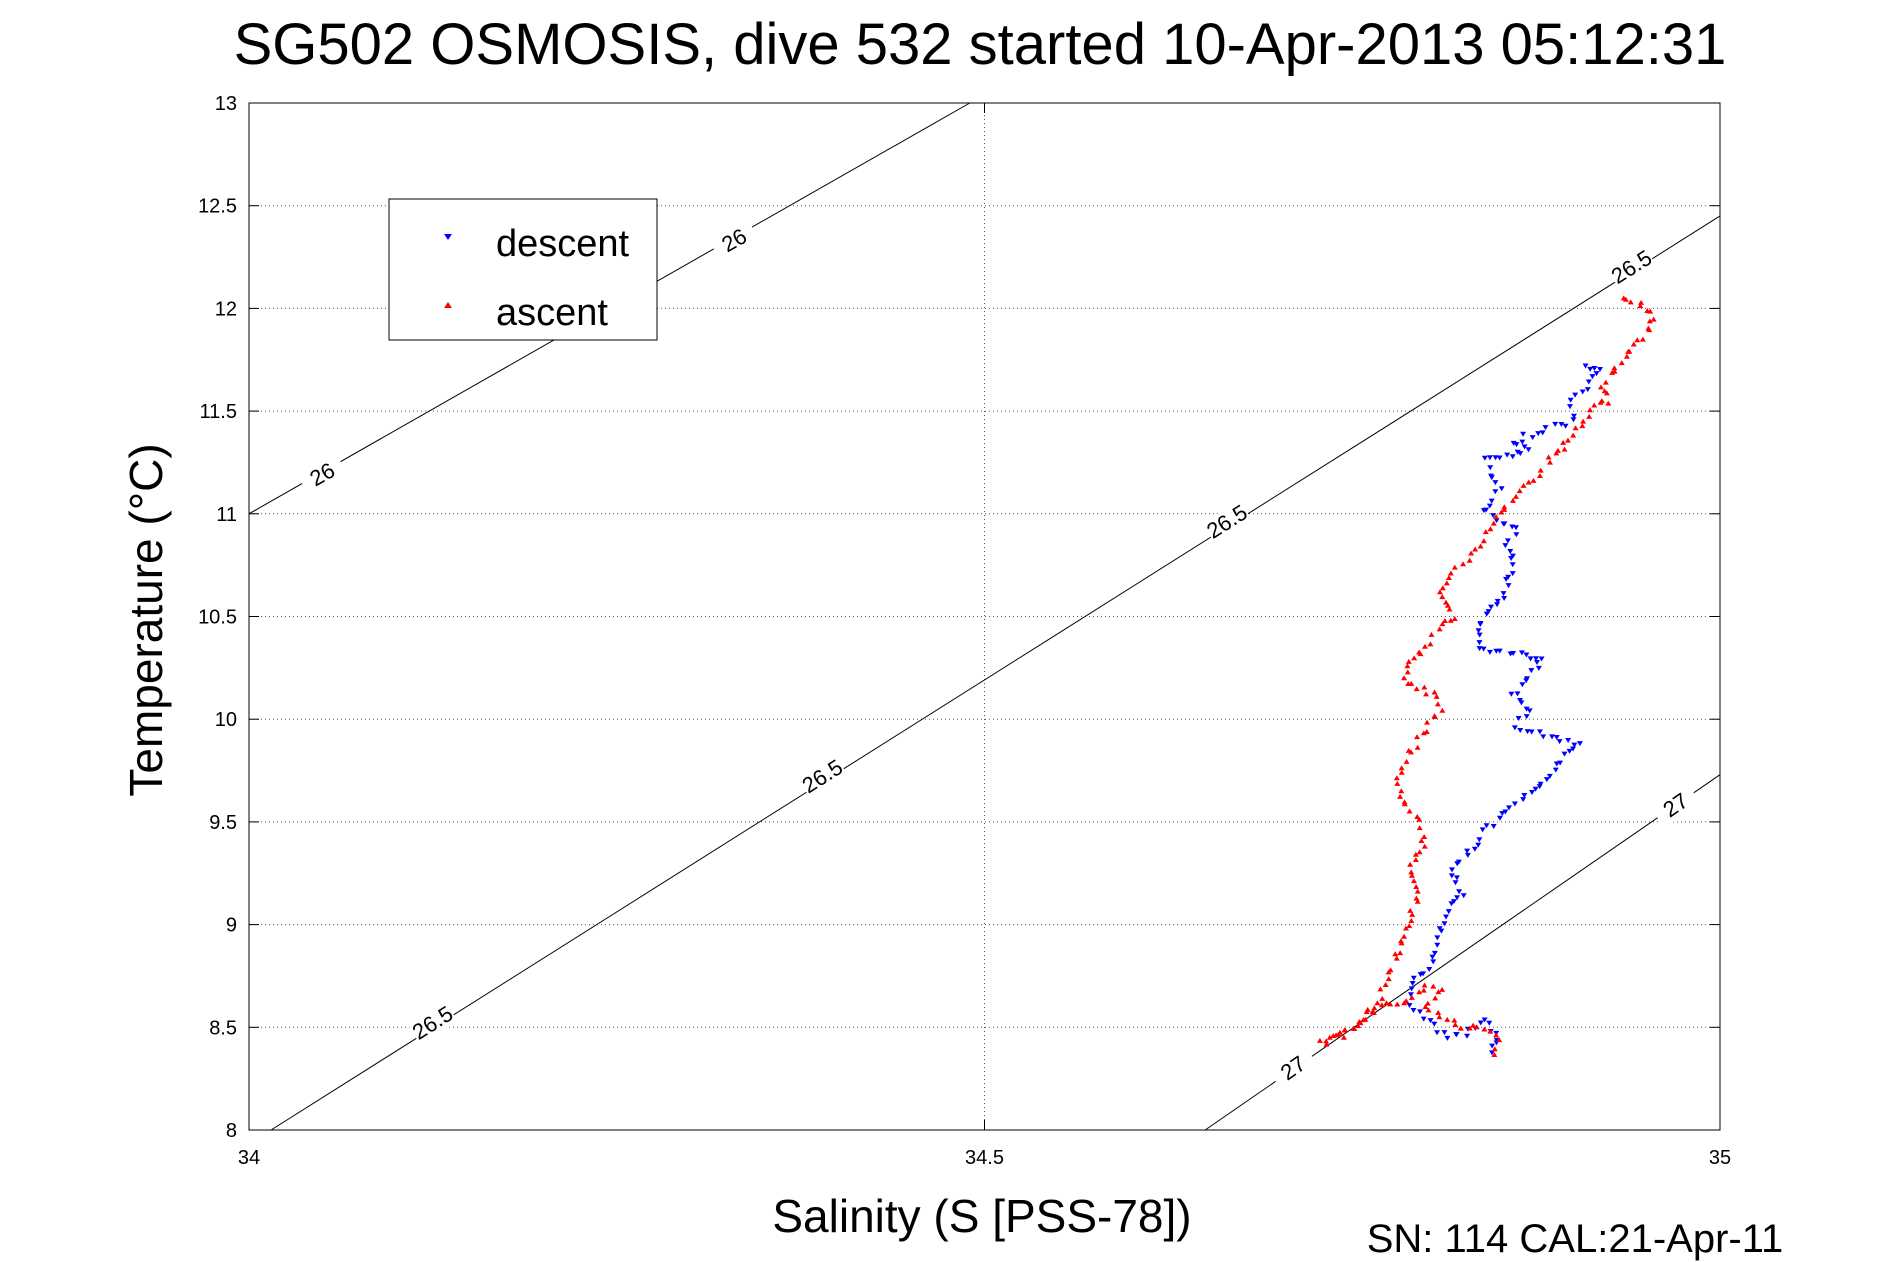 The height and width of the screenshot is (1262, 1891). Describe the element at coordinates (523, 269) in the screenshot. I see `legend: descent ascent` at that location.